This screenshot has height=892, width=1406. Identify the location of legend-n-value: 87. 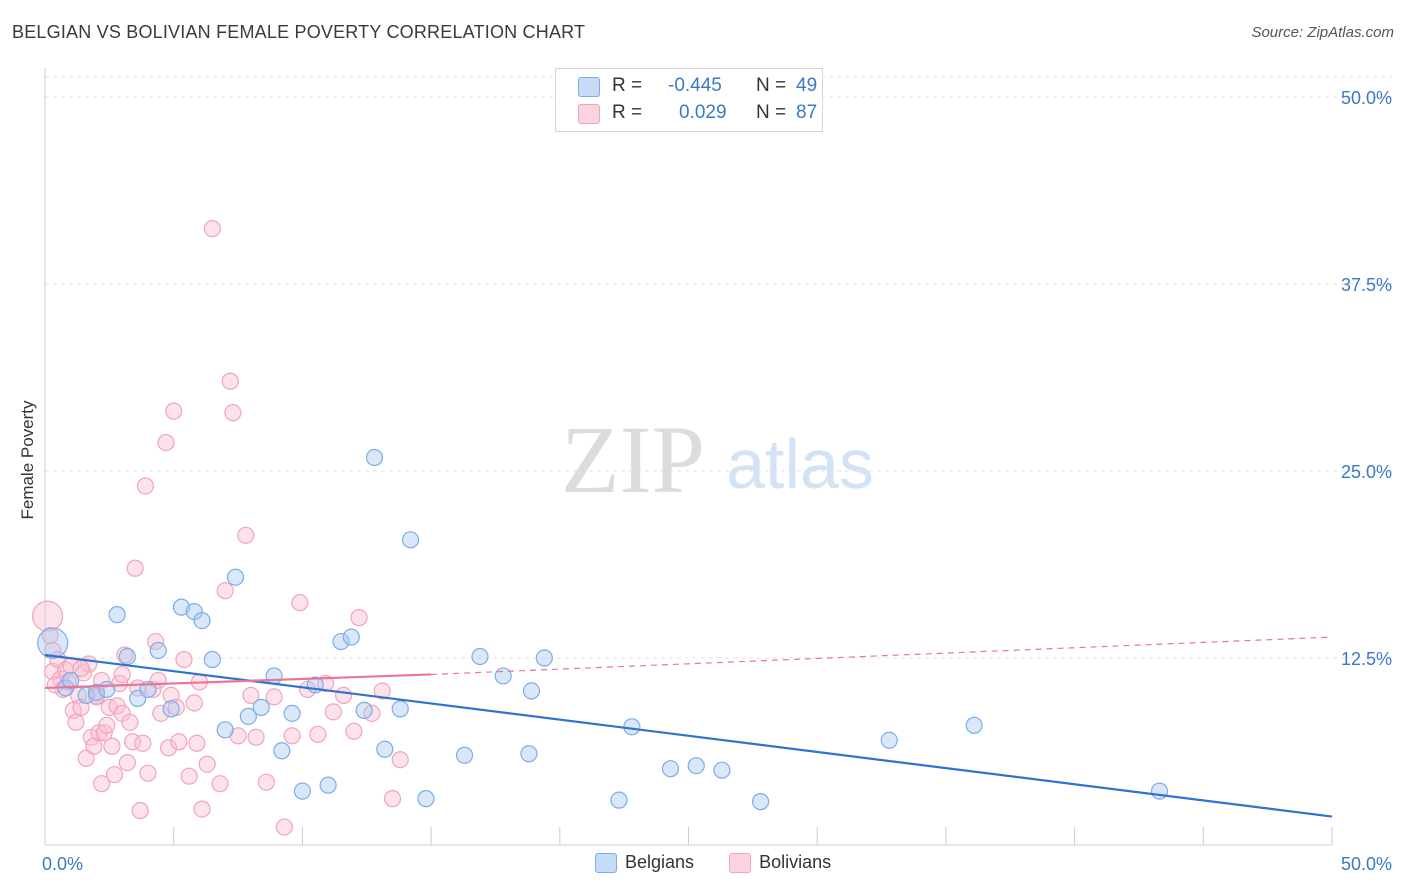
(807, 112).